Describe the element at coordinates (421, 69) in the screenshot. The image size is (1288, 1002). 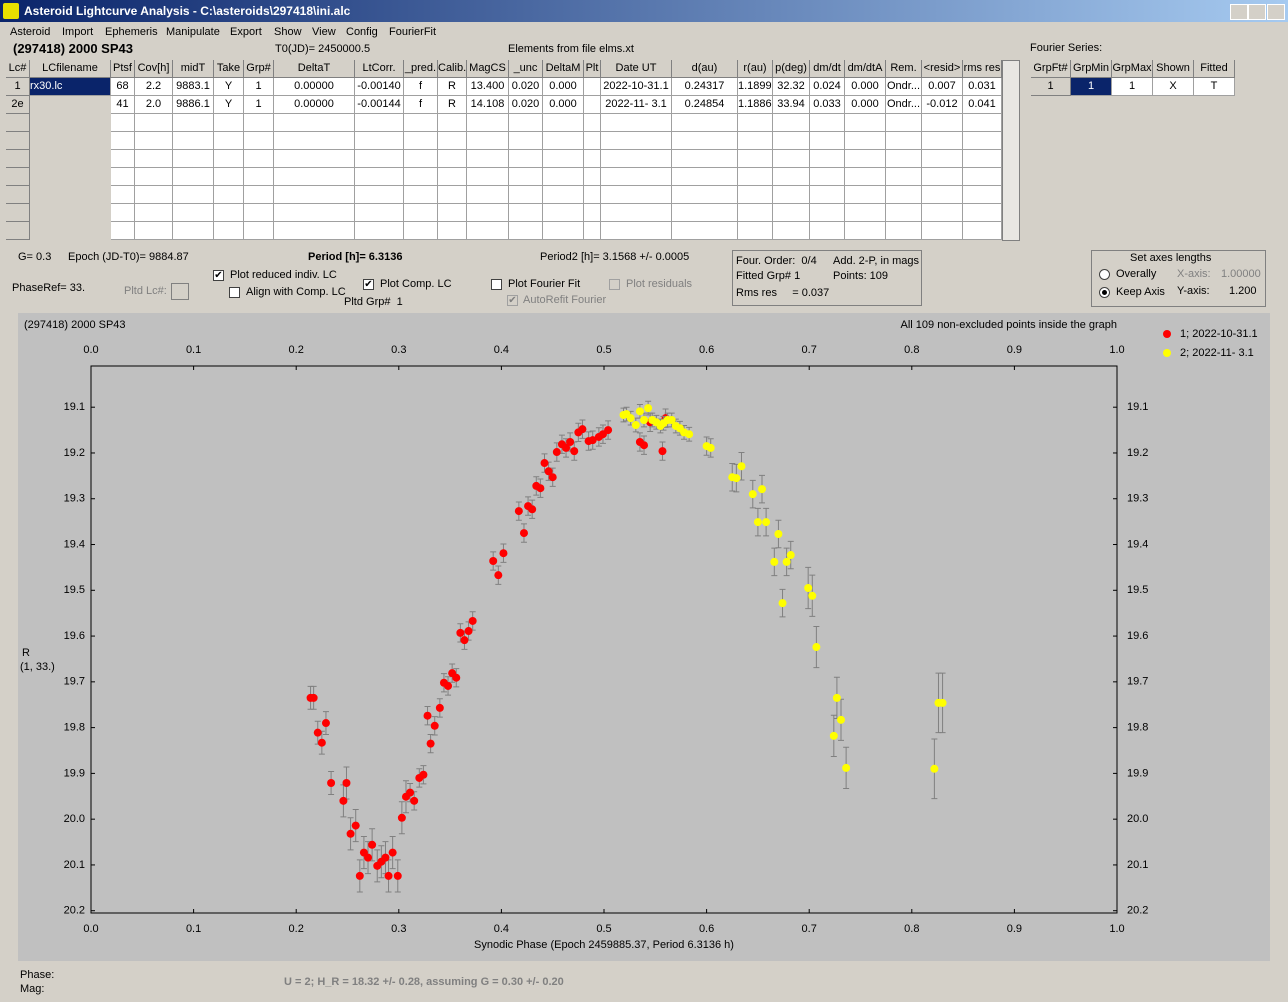
I see `column-header: _pred.` at that location.